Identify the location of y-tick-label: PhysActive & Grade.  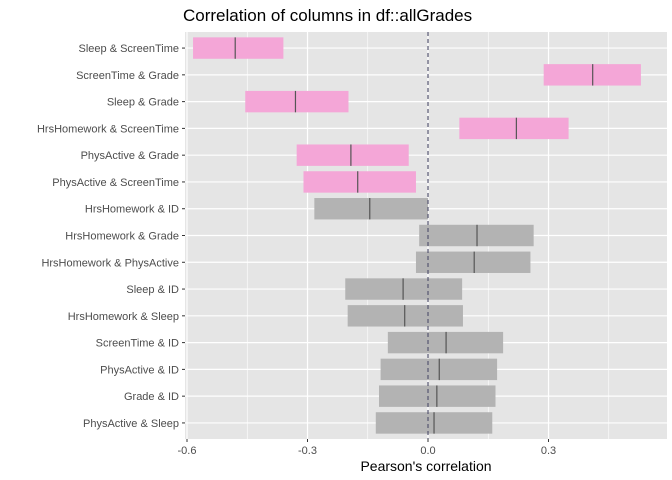
(130, 156).